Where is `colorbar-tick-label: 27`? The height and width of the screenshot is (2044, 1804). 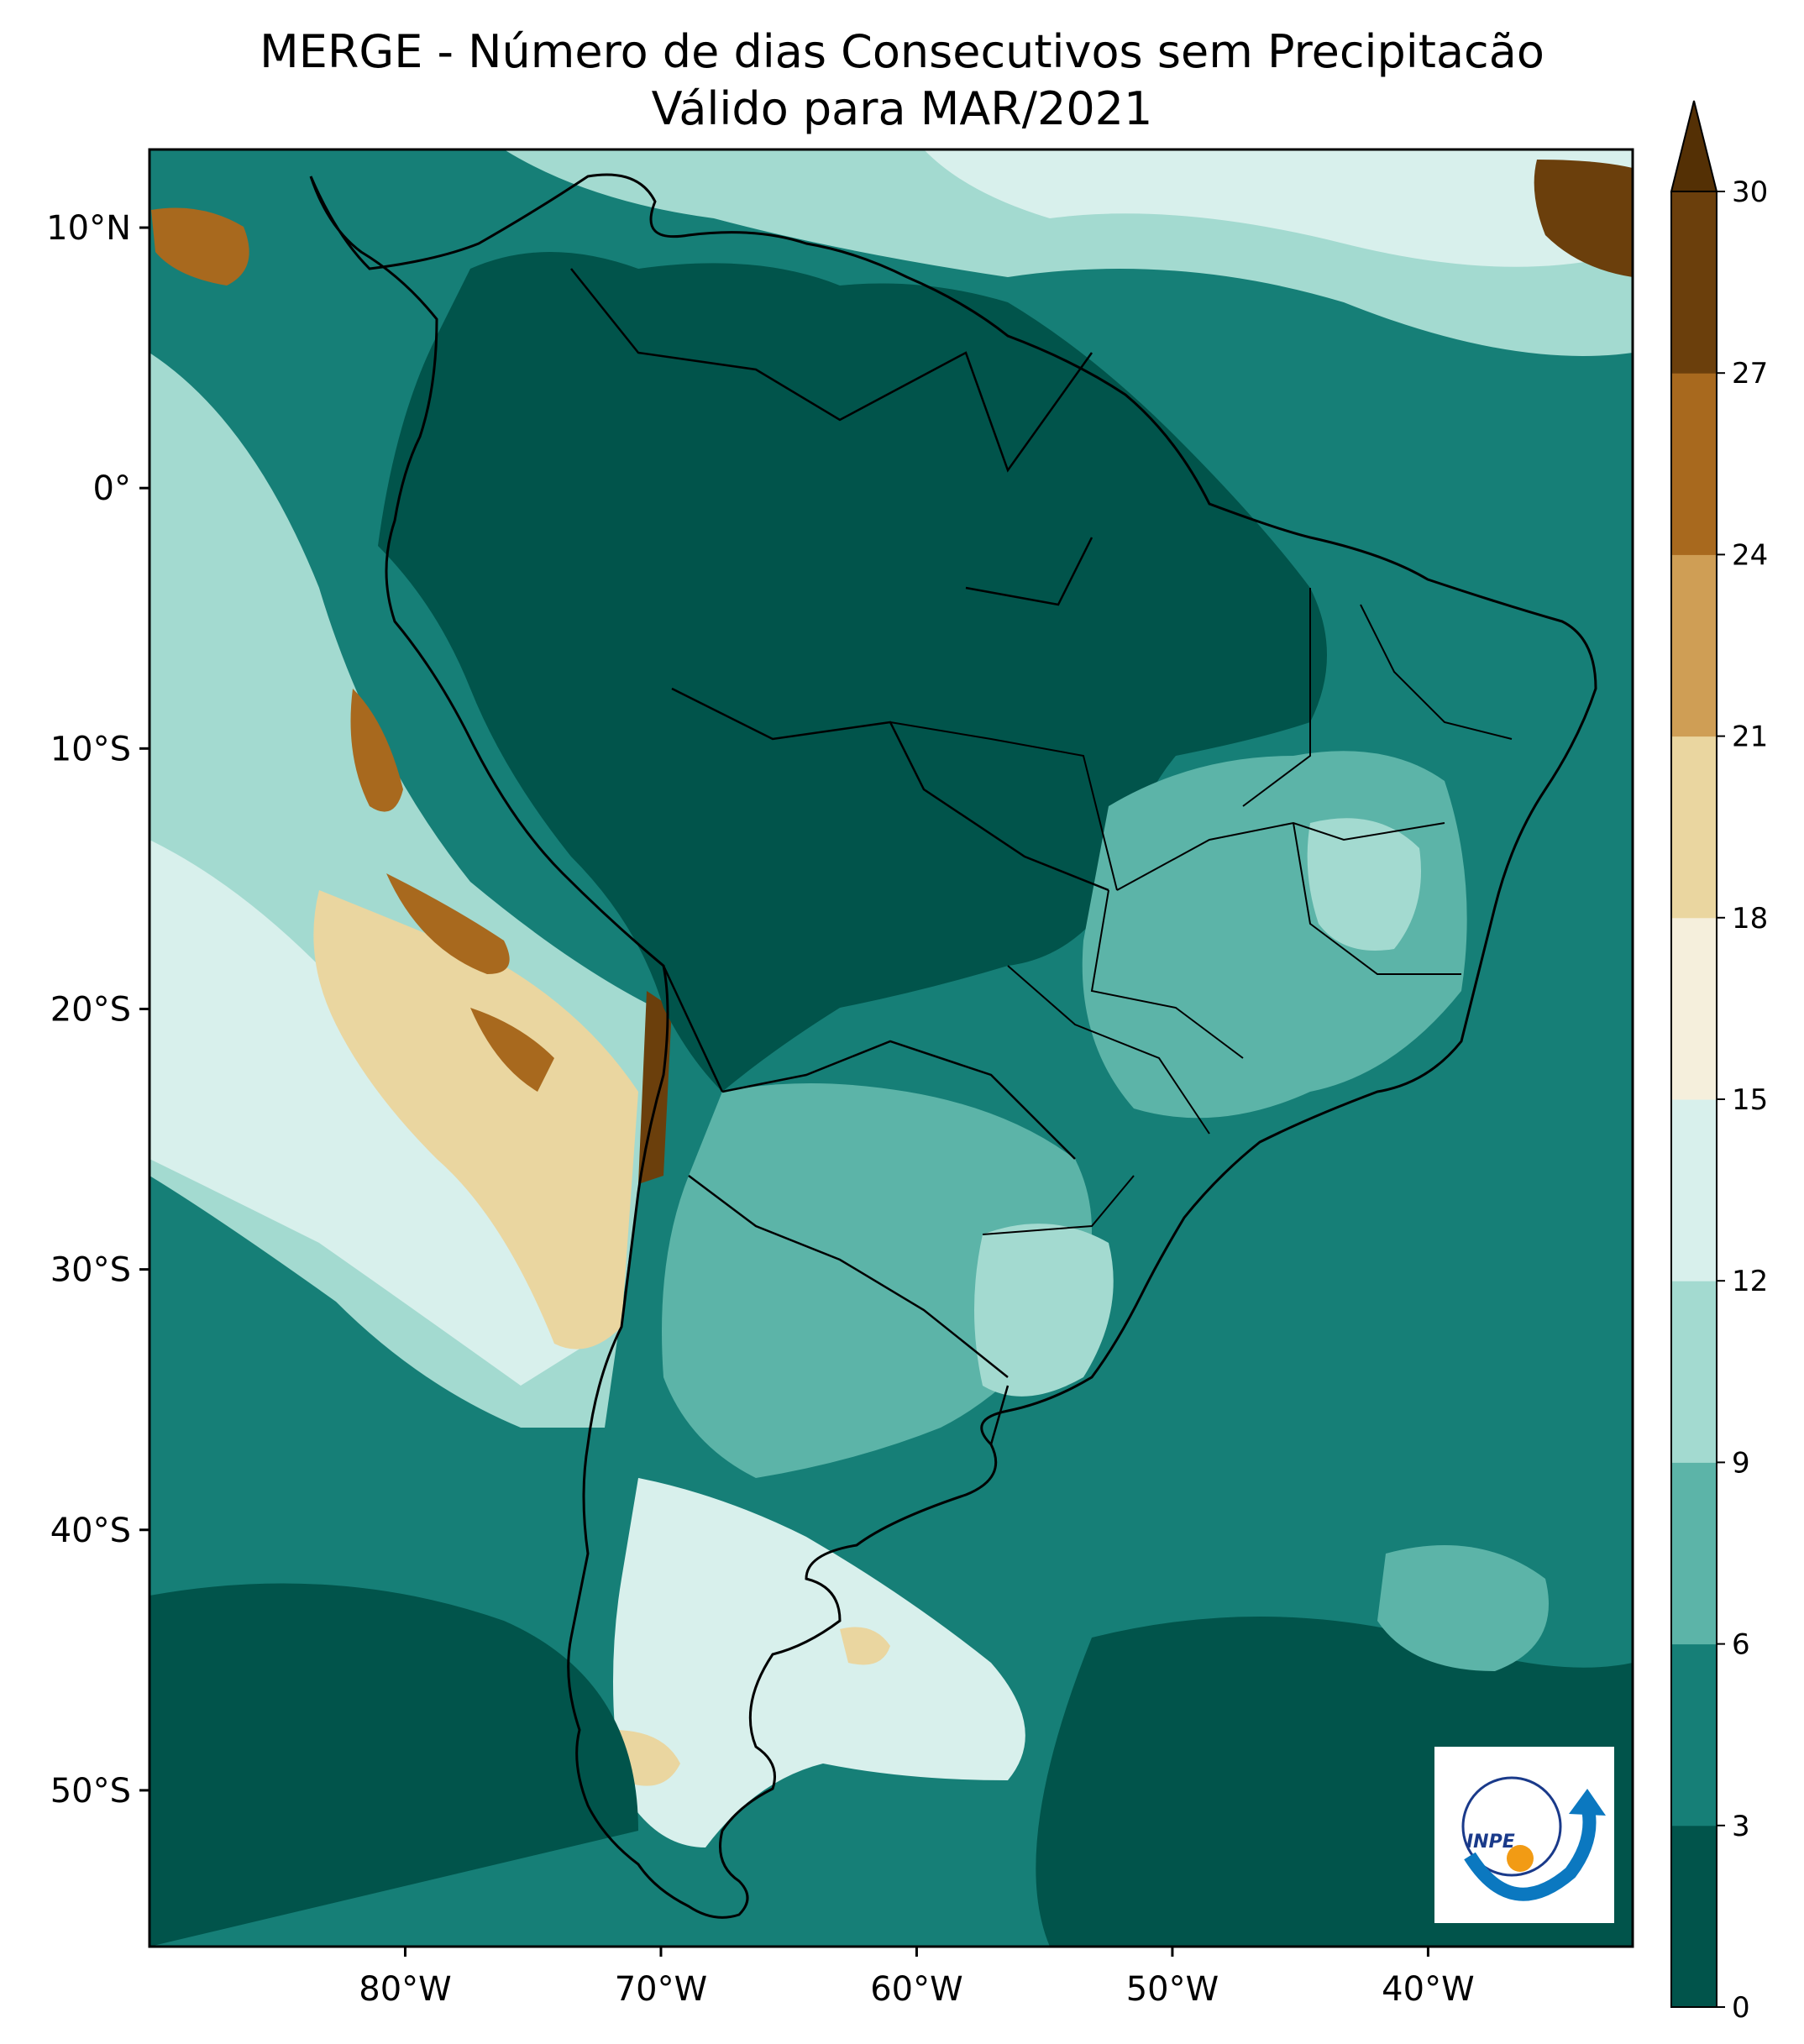 colorbar-tick-label: 27 is located at coordinates (1750, 373).